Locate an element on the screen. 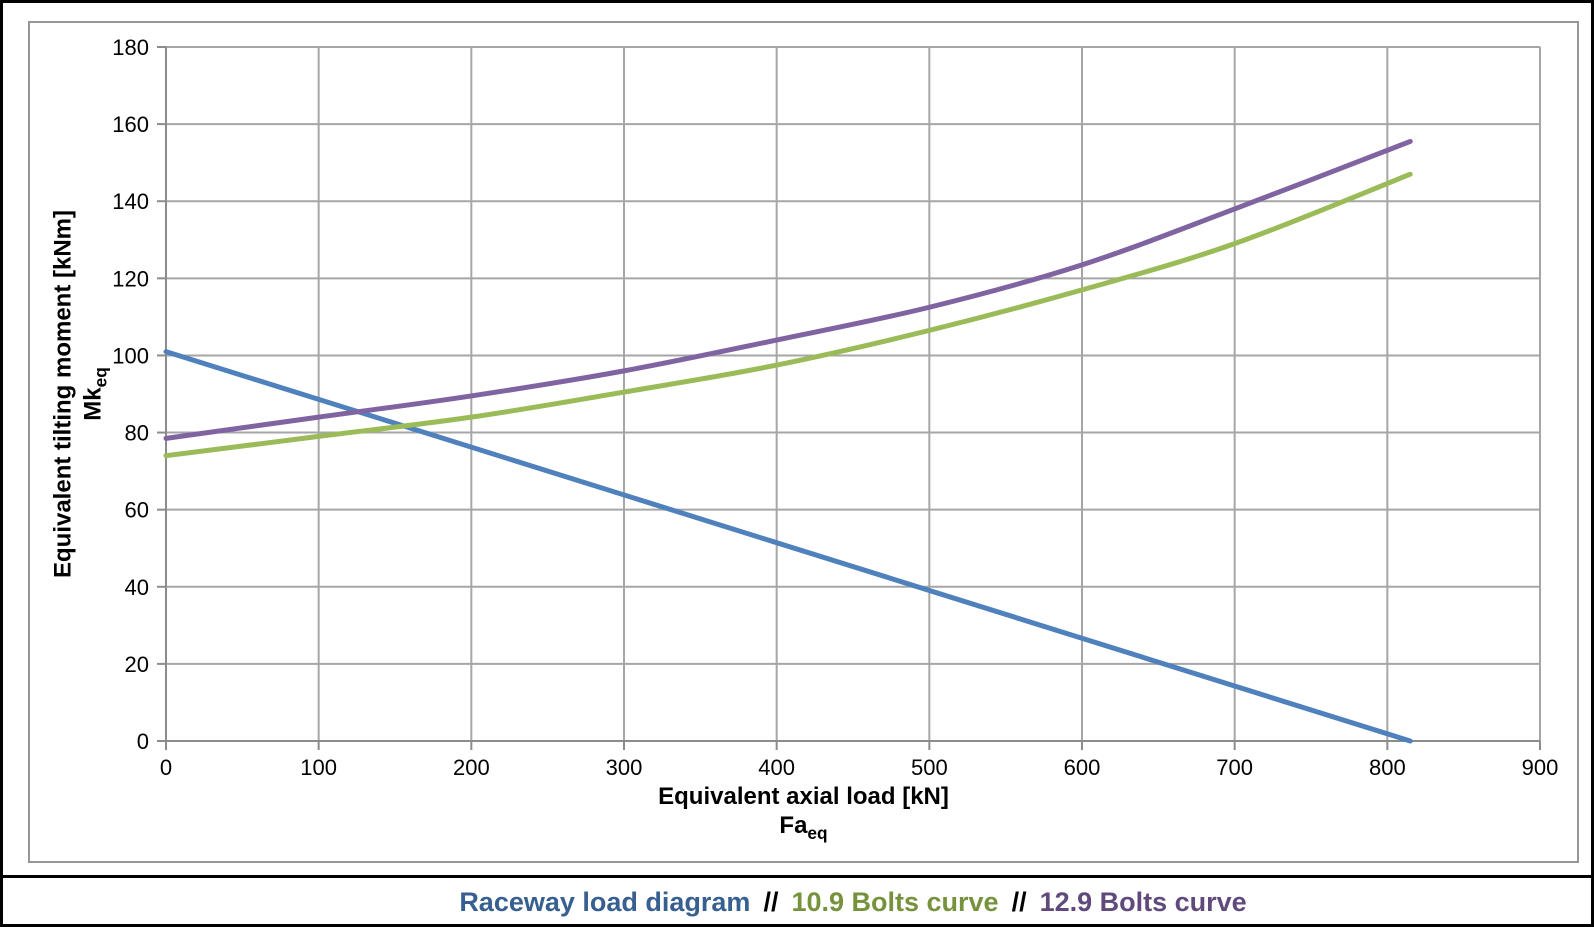 The width and height of the screenshot is (1594, 927). x-tick-label-900: 900 is located at coordinates (1540, 767).